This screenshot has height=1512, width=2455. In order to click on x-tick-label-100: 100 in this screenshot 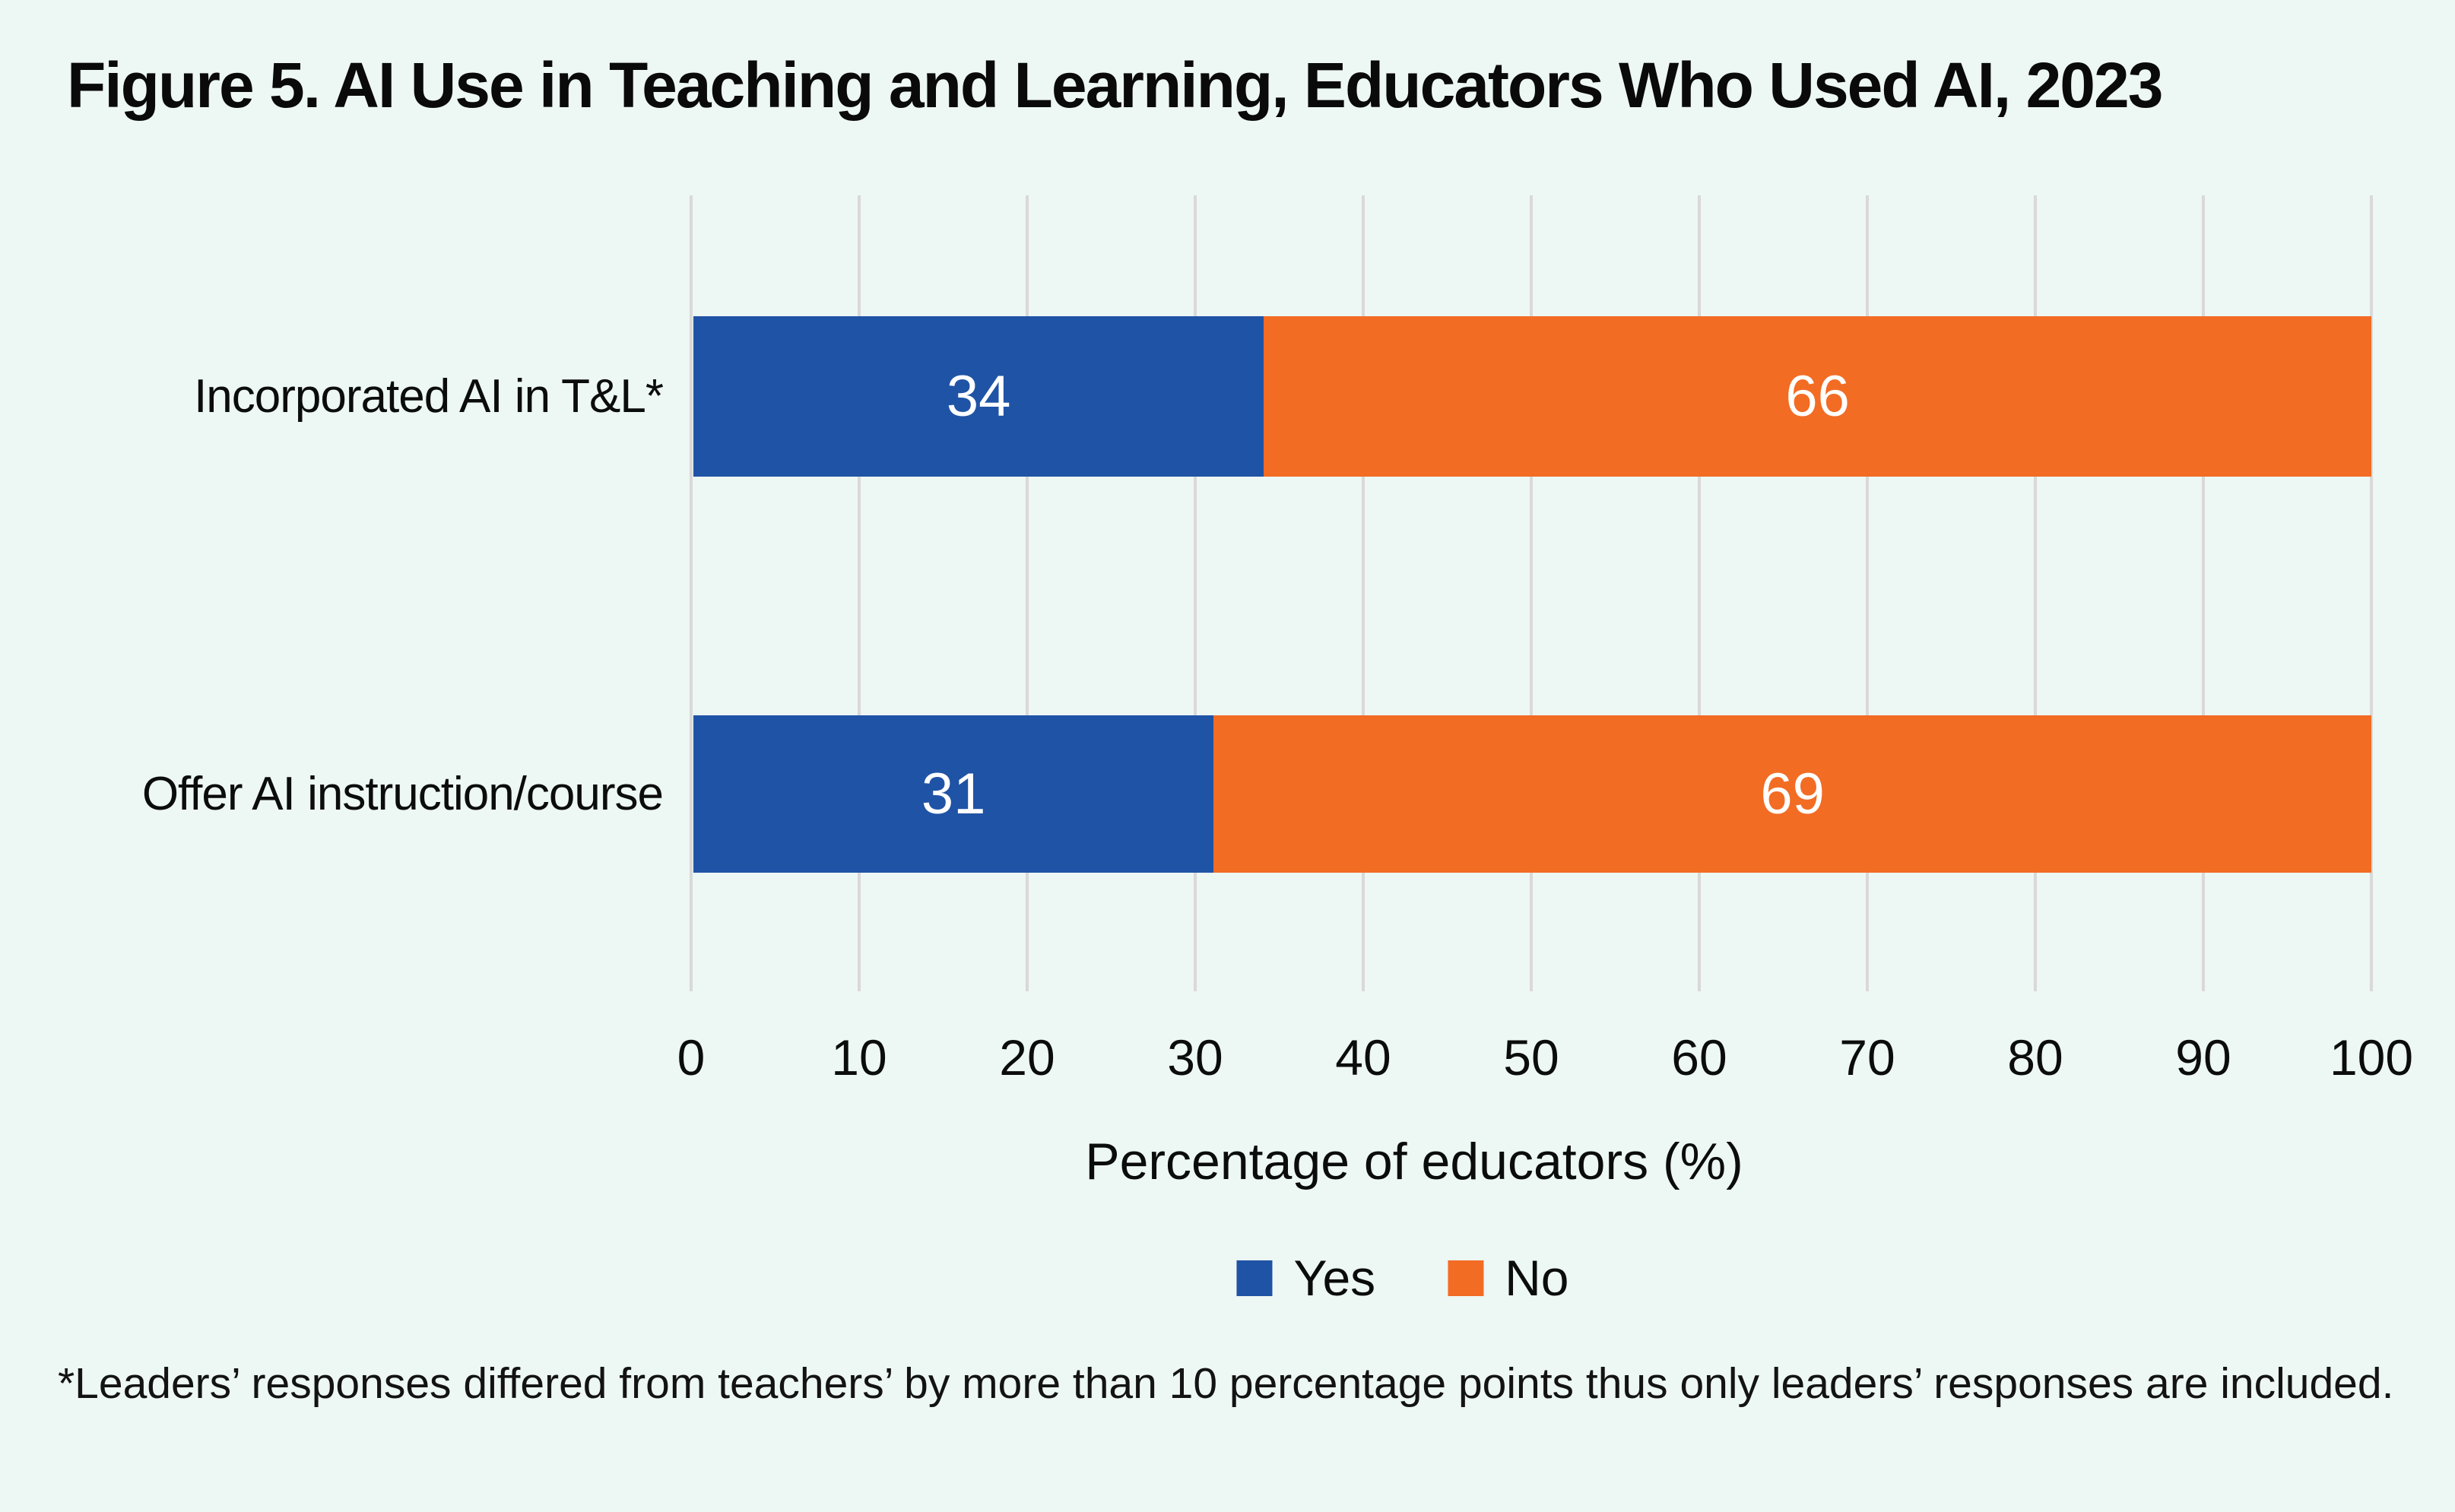, I will do `click(2371, 1057)`.